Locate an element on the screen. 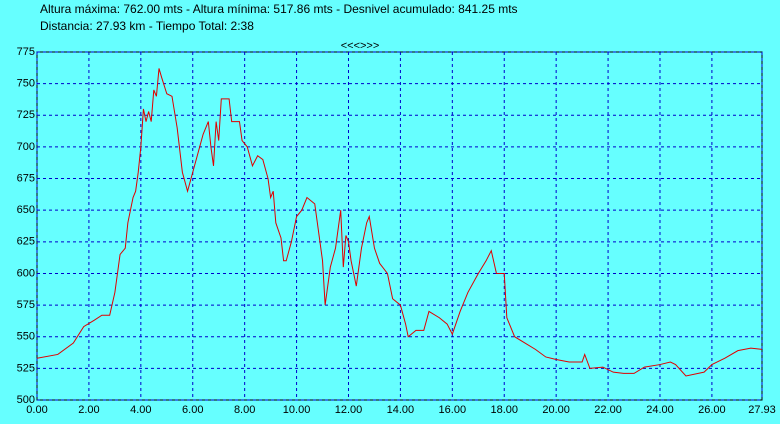  x-tick-label: 2.00 is located at coordinates (88, 410).